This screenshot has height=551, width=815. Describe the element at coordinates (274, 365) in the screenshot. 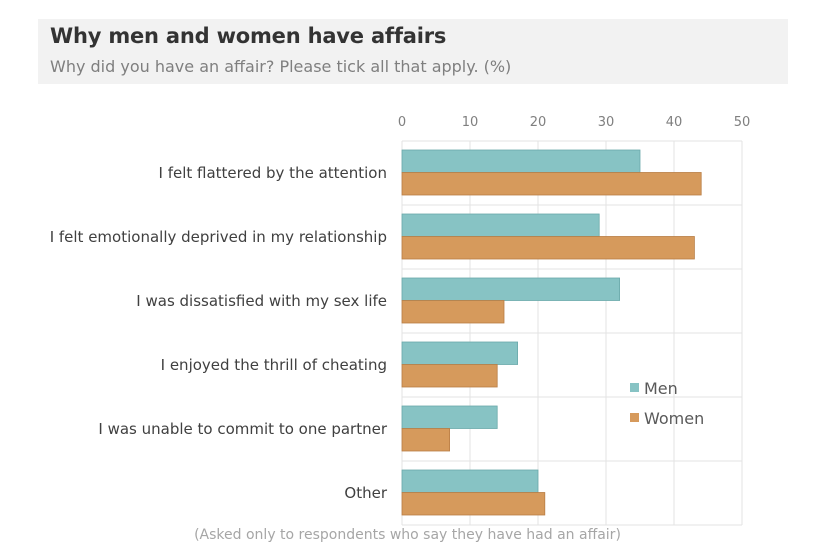

I see `category-label: I enjoyed the thrill of cheating` at that location.